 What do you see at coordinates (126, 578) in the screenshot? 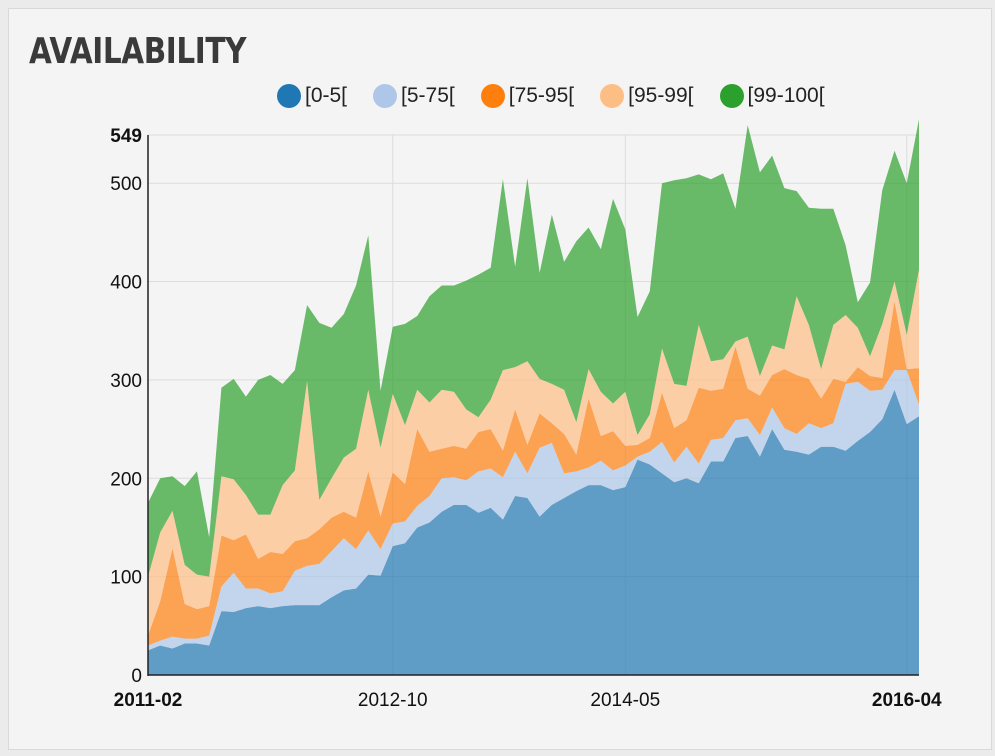
I see `y-tick-label: 100` at bounding box center [126, 578].